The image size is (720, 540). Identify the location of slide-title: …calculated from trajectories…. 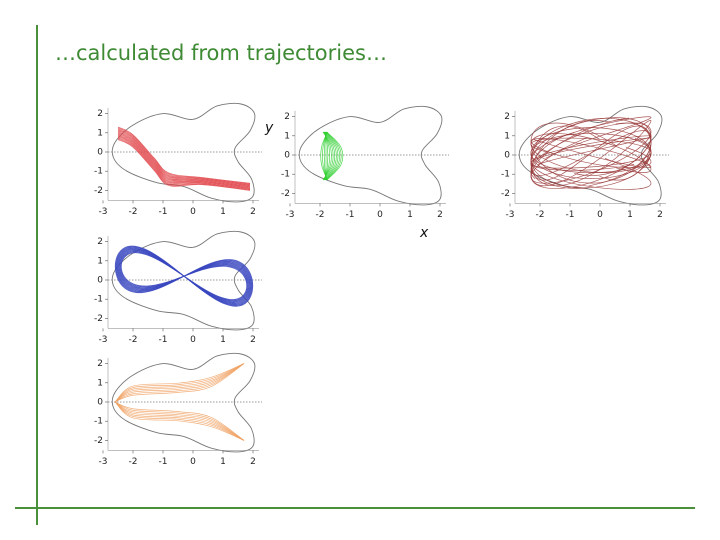
(221, 53).